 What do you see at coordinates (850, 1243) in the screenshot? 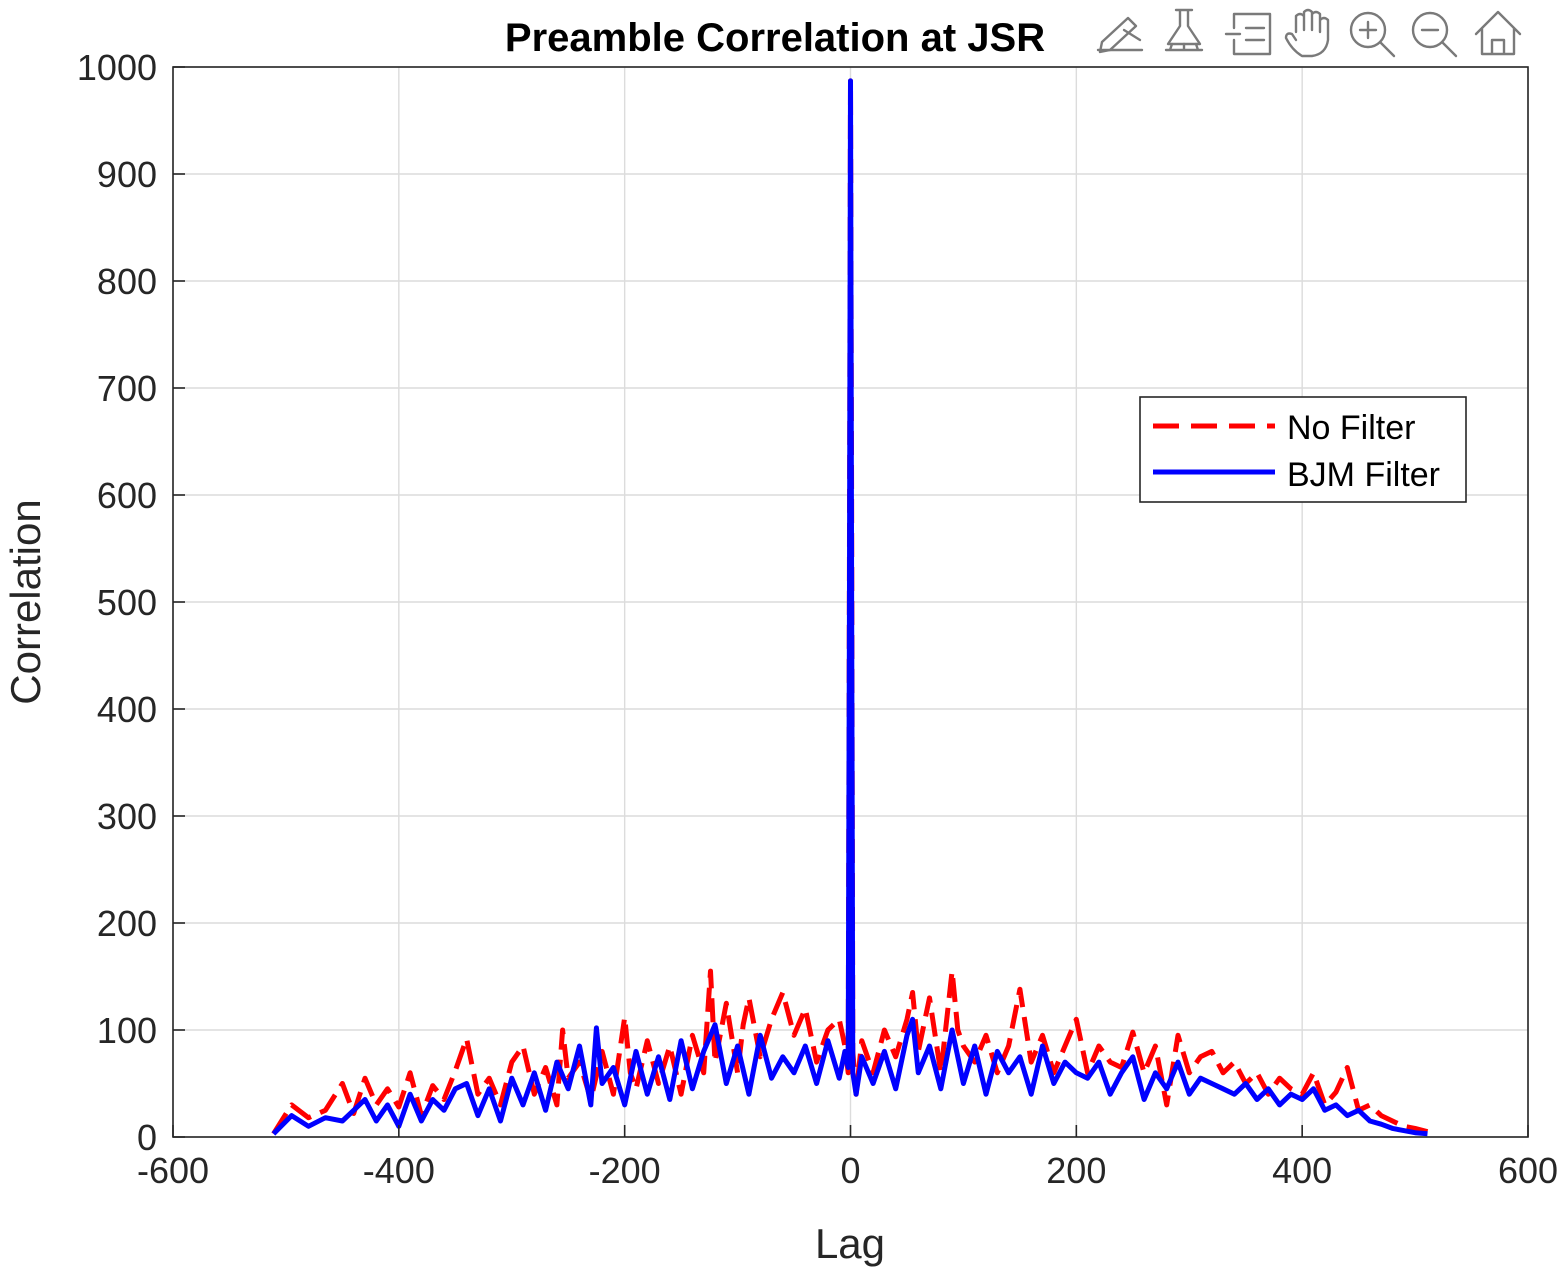
I see `x-axis-label: Lag` at bounding box center [850, 1243].